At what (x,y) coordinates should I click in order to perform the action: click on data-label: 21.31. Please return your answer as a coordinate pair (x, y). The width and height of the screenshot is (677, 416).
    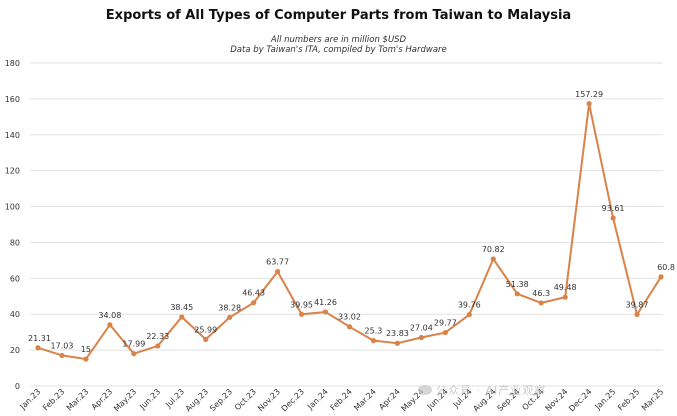
    Looking at the image, I should click on (39, 338).